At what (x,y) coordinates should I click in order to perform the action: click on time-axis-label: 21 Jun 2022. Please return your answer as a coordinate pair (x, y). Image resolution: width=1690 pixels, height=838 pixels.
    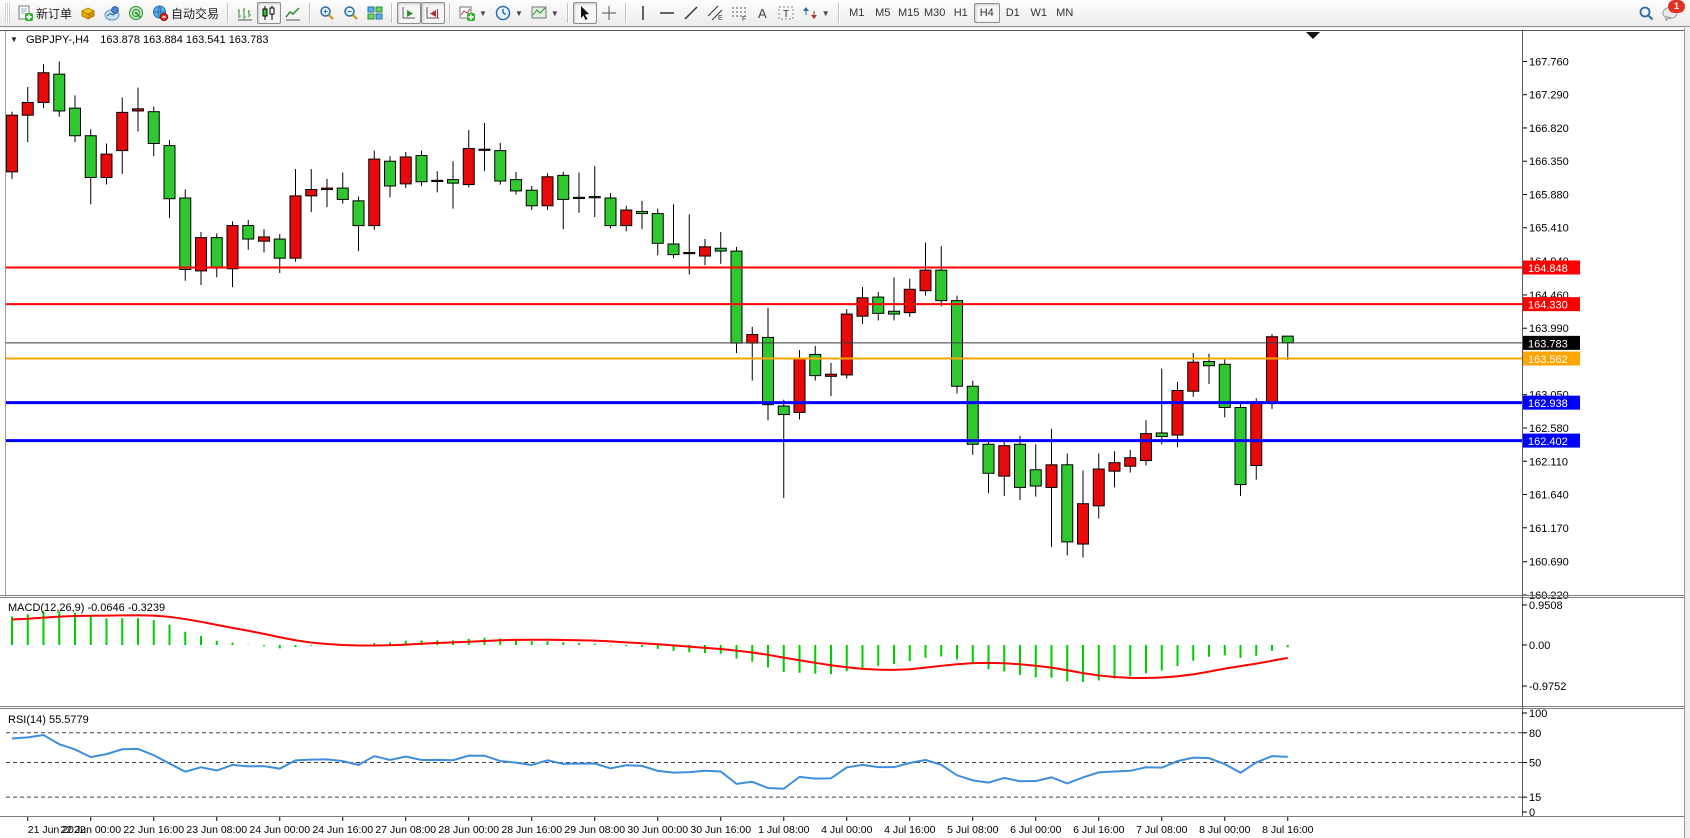
    Looking at the image, I should click on (57, 830).